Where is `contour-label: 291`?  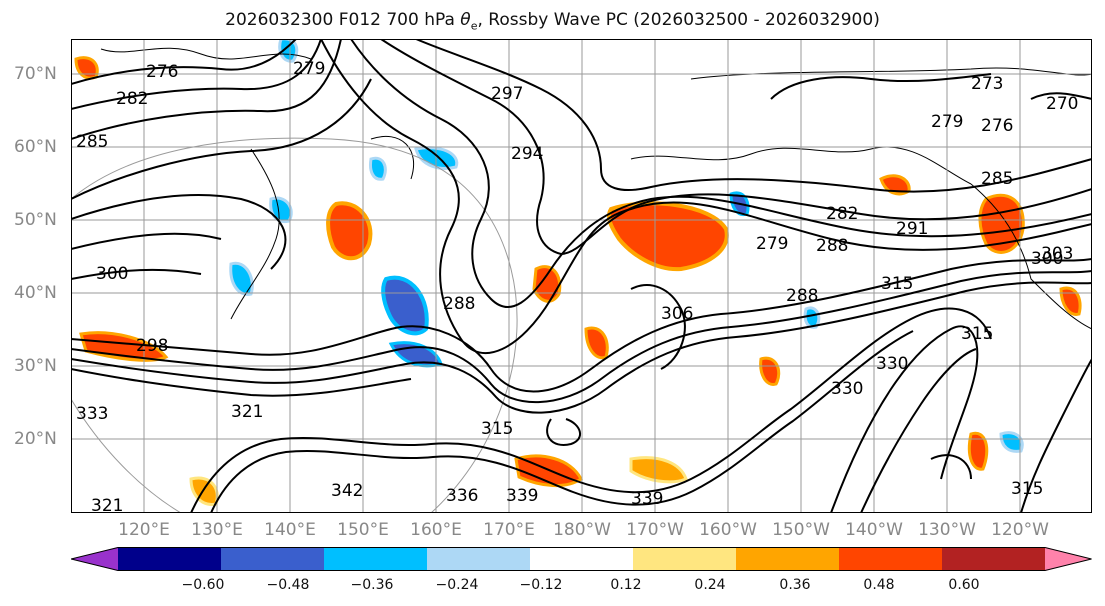 contour-label: 291 is located at coordinates (912, 229).